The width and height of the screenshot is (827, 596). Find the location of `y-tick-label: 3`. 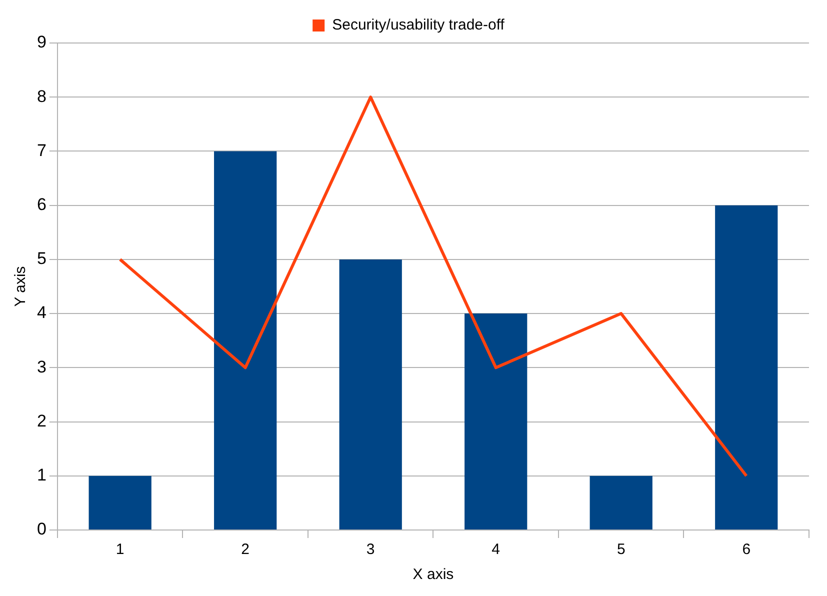

y-tick-label: 3 is located at coordinates (41, 366).